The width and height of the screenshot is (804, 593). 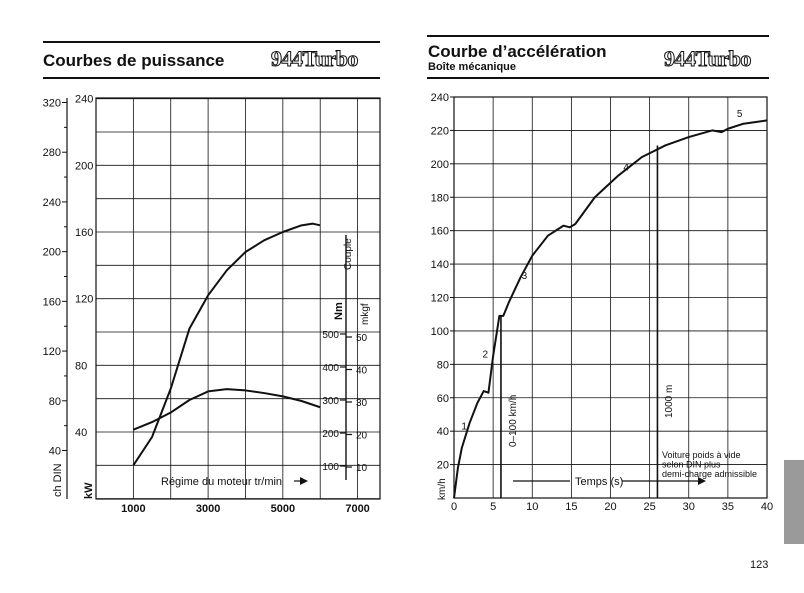 What do you see at coordinates (134, 60) in the screenshot?
I see `left-page-title: Courbes de puissance` at bounding box center [134, 60].